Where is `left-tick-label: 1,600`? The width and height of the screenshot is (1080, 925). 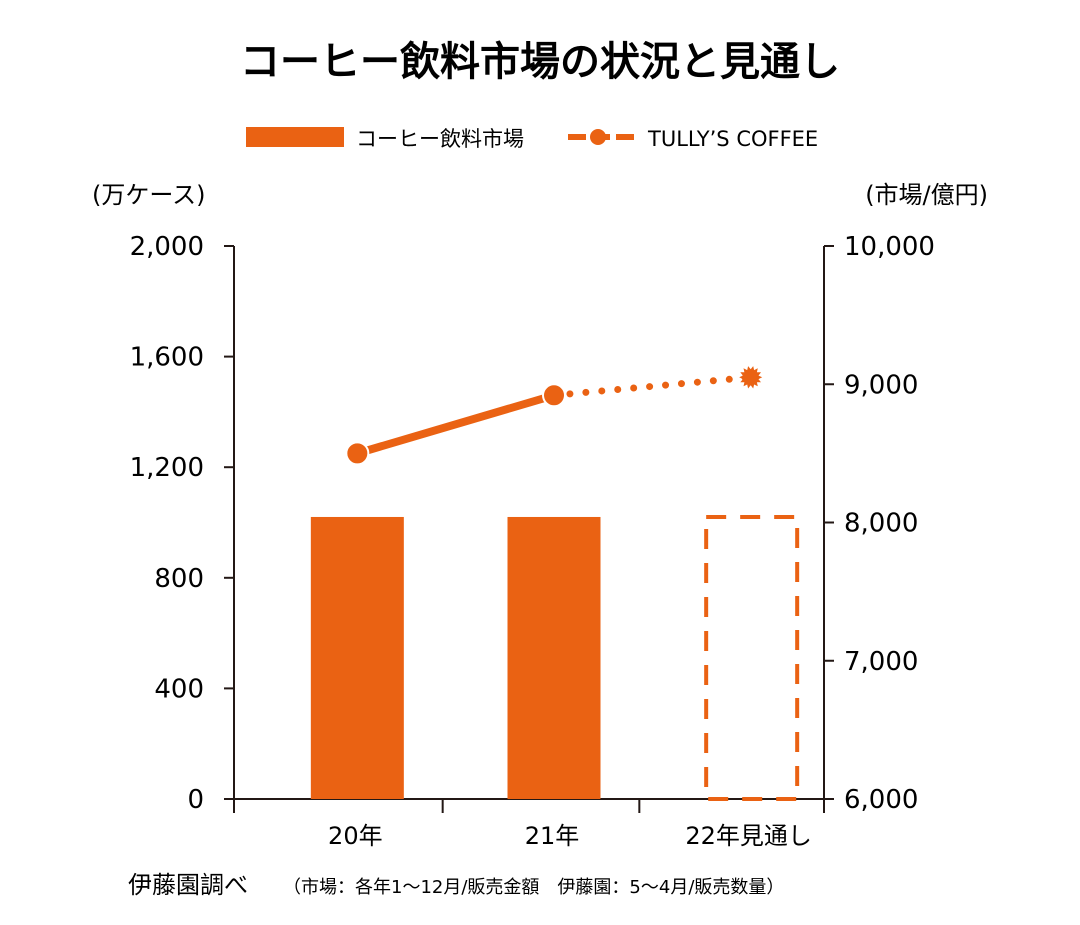
left-tick-label: 1,600 is located at coordinates (167, 358).